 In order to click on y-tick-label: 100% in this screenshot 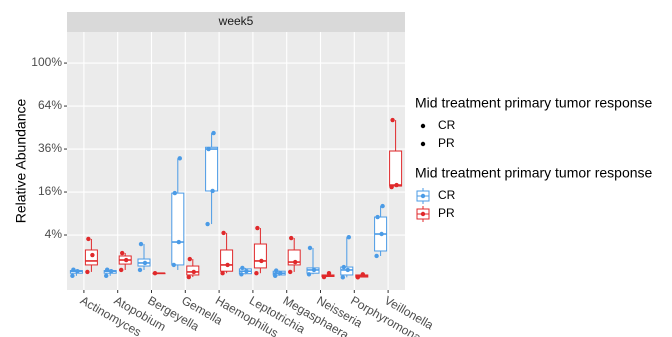, I will do `click(46, 62)`.